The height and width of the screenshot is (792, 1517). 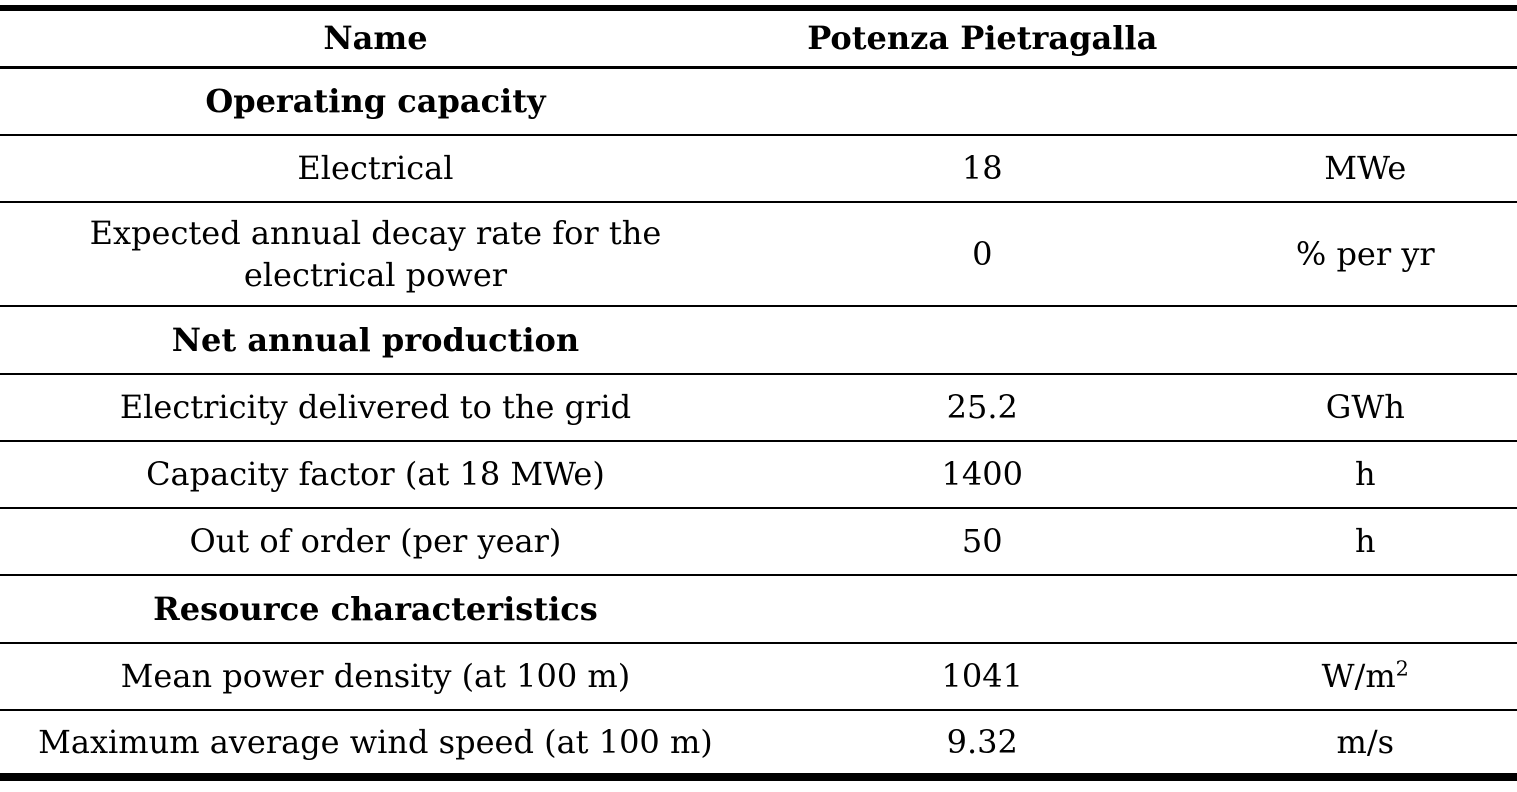 I want to click on row-label-line-2: electrical power, so click(x=375, y=275).